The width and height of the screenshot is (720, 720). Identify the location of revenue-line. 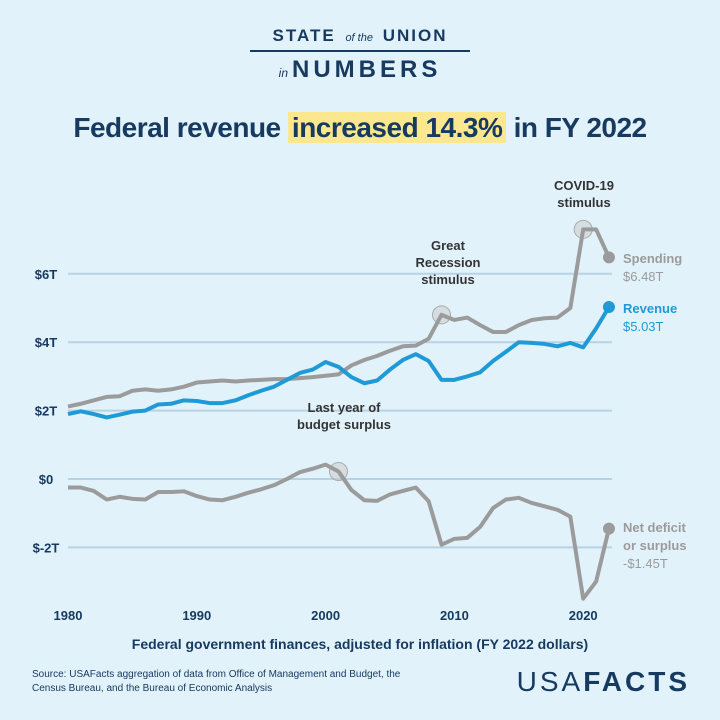
(339, 362).